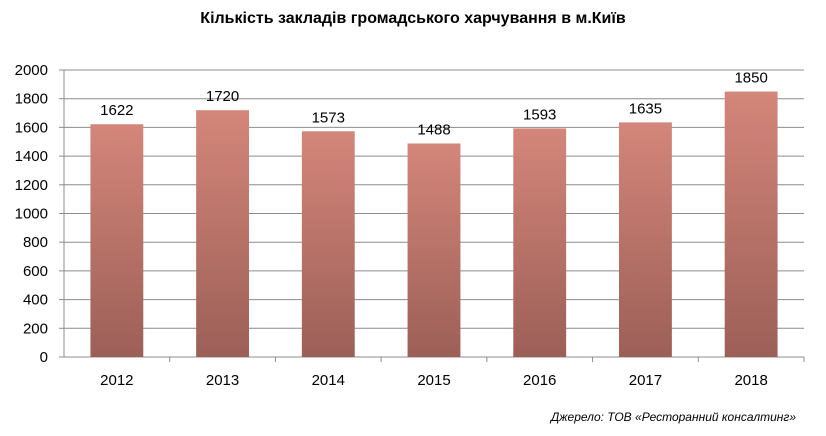  I want to click on y-tick-label: 600, so click(35, 271).